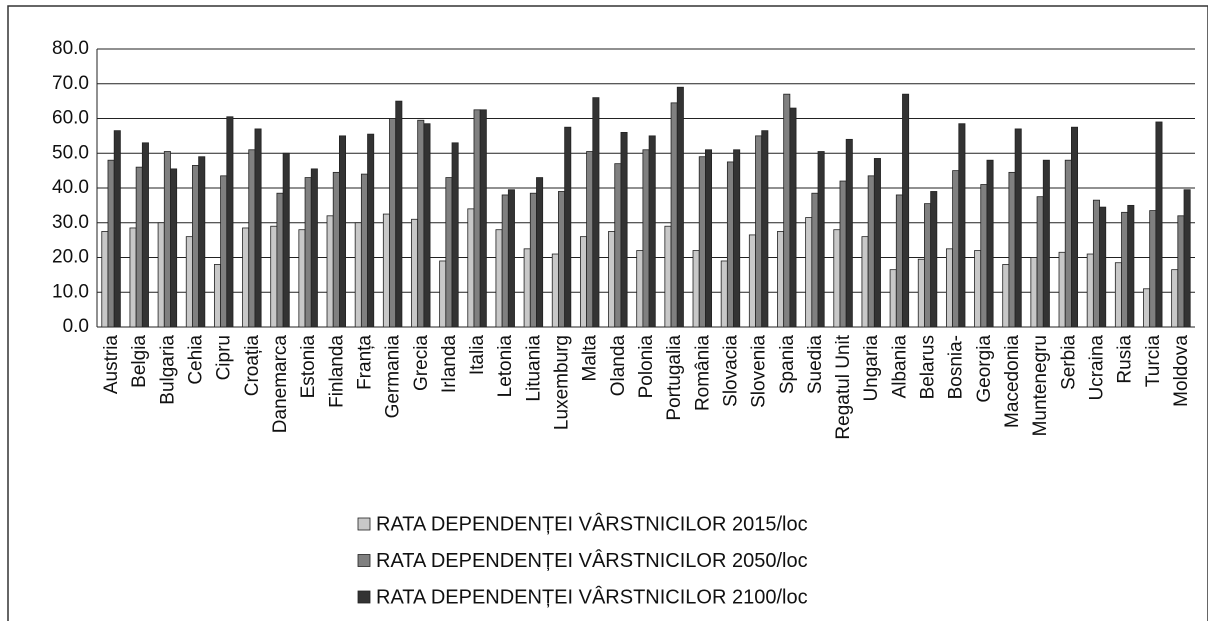 The width and height of the screenshot is (1208, 621). Describe the element at coordinates (196, 360) in the screenshot. I see `x-tick-label: Cehia` at that location.